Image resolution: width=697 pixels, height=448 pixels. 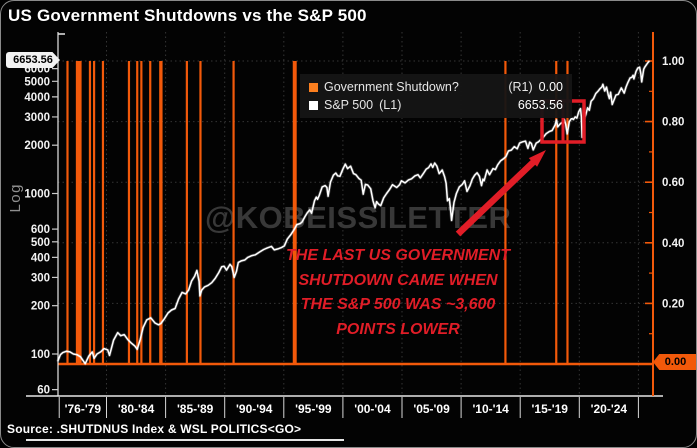 What do you see at coordinates (537, 158) in the screenshot?
I see `red-arrowhead` at bounding box center [537, 158].